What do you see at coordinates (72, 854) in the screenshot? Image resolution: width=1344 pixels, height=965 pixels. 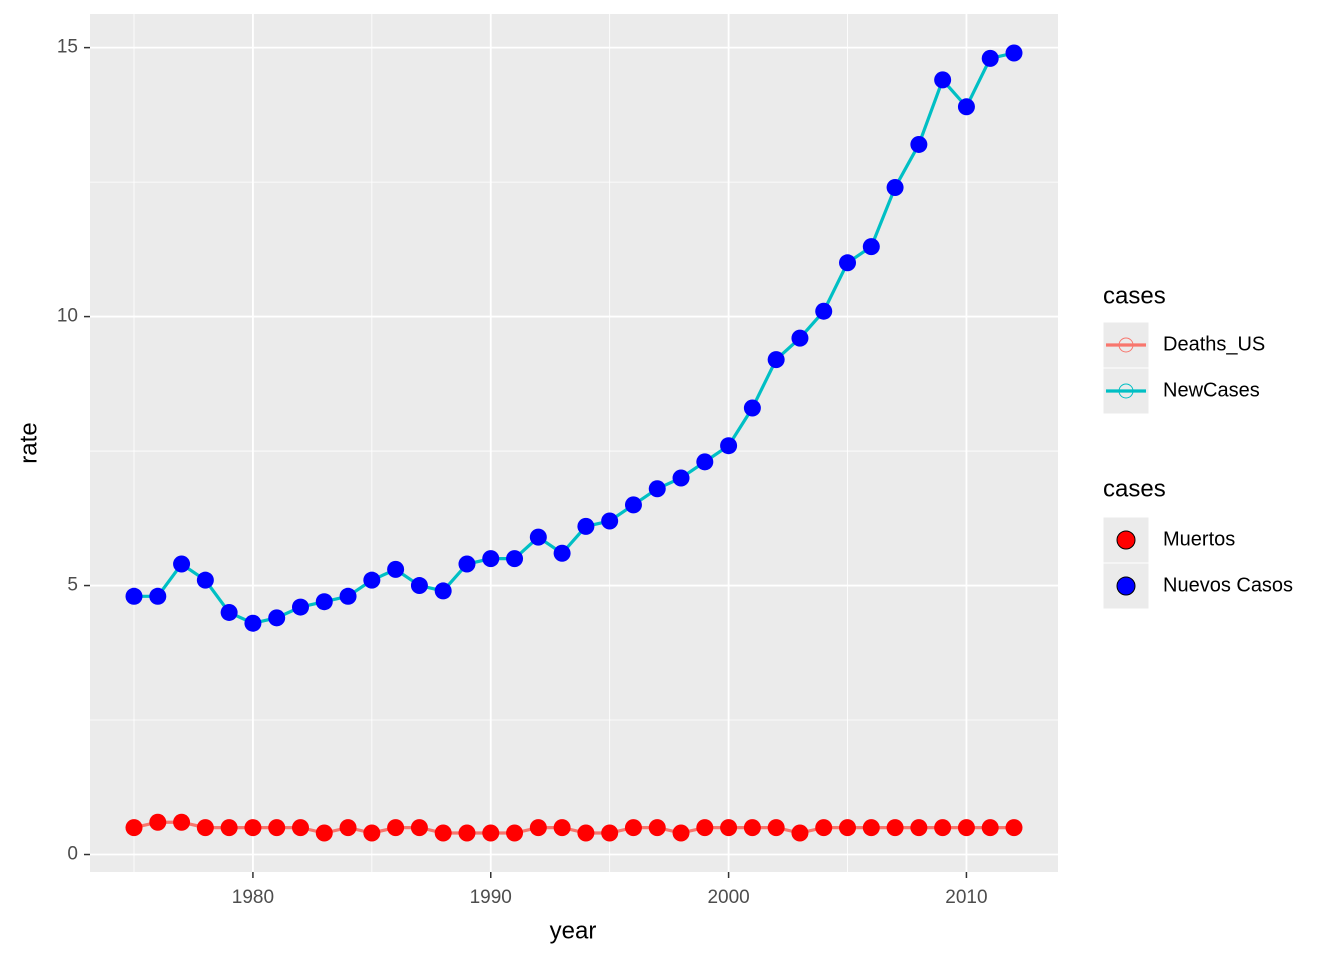 I see `y-tick-label: 0` at bounding box center [72, 854].